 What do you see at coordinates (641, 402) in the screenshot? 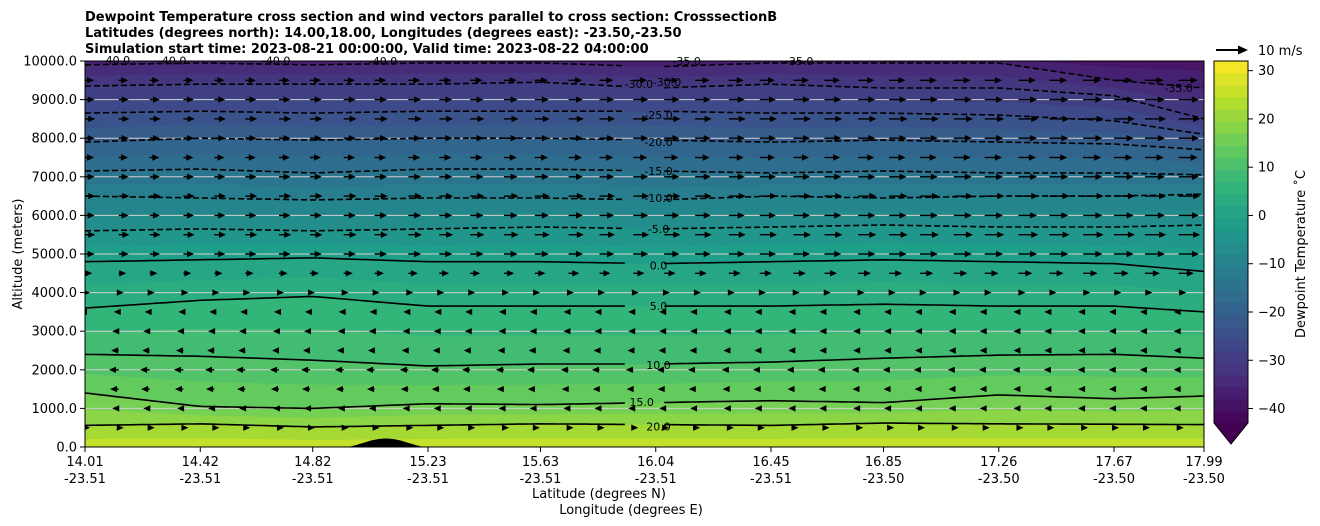
I see `contour-label: 15.0` at bounding box center [641, 402].